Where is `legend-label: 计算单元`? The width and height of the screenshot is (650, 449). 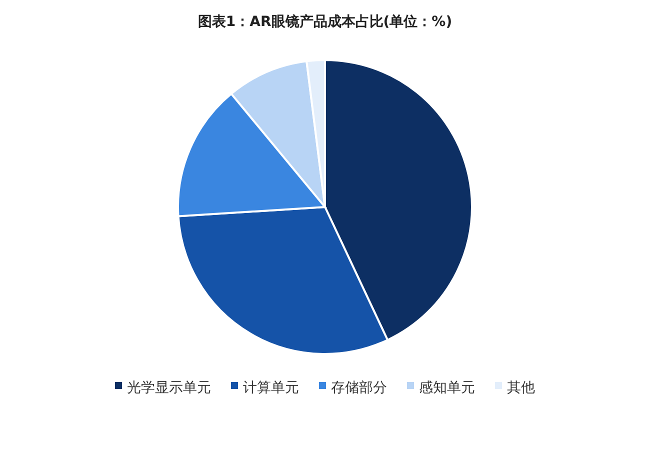 legend-label: 计算单元 is located at coordinates (271, 388).